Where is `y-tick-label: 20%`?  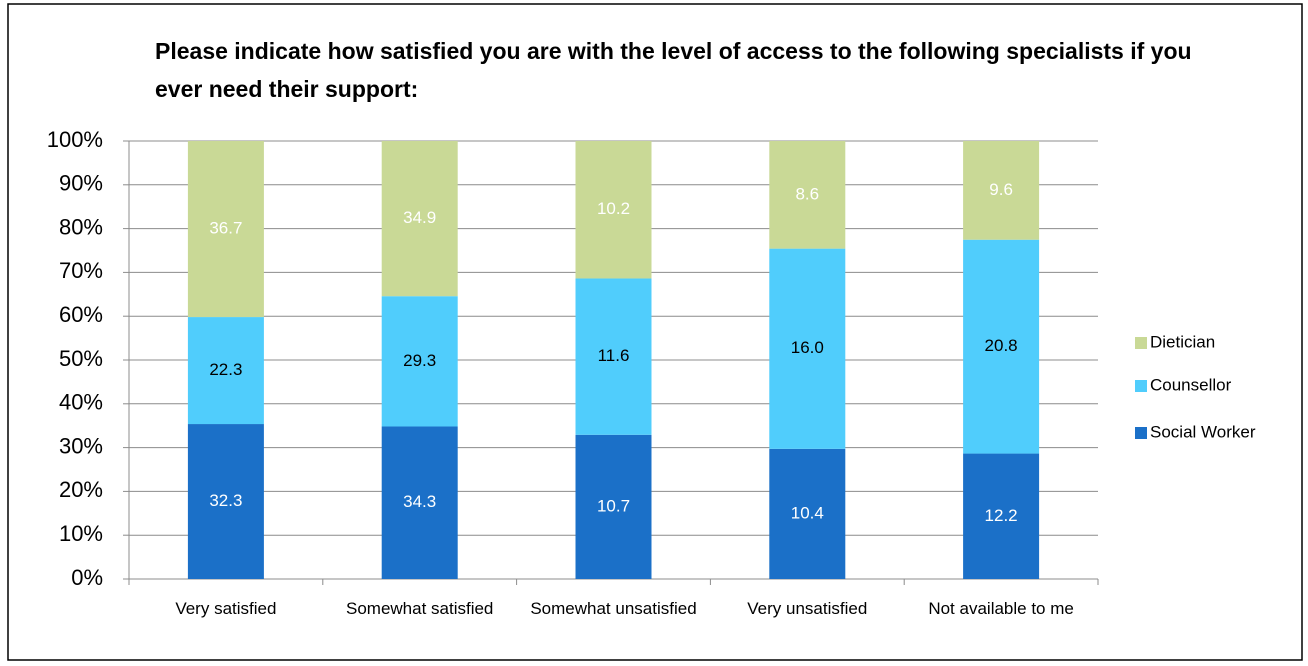
y-tick-label: 20% is located at coordinates (81, 489).